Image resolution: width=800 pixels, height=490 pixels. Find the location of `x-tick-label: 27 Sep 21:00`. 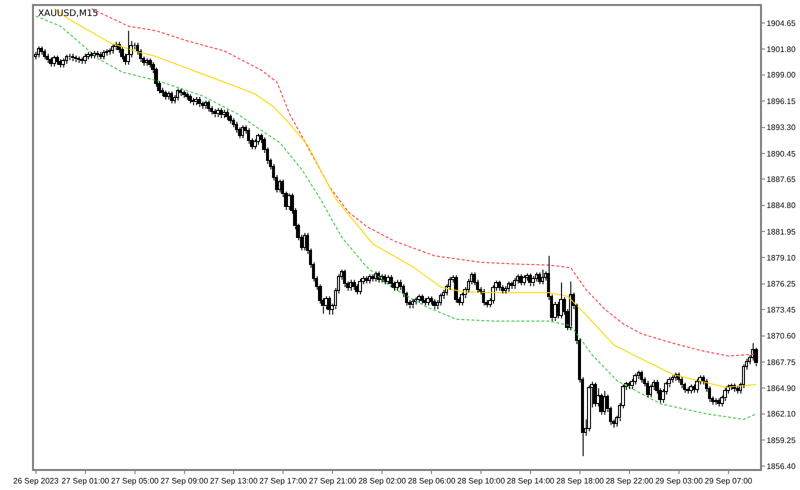

x-tick-label: 27 Sep 21:00 is located at coordinates (333, 481).